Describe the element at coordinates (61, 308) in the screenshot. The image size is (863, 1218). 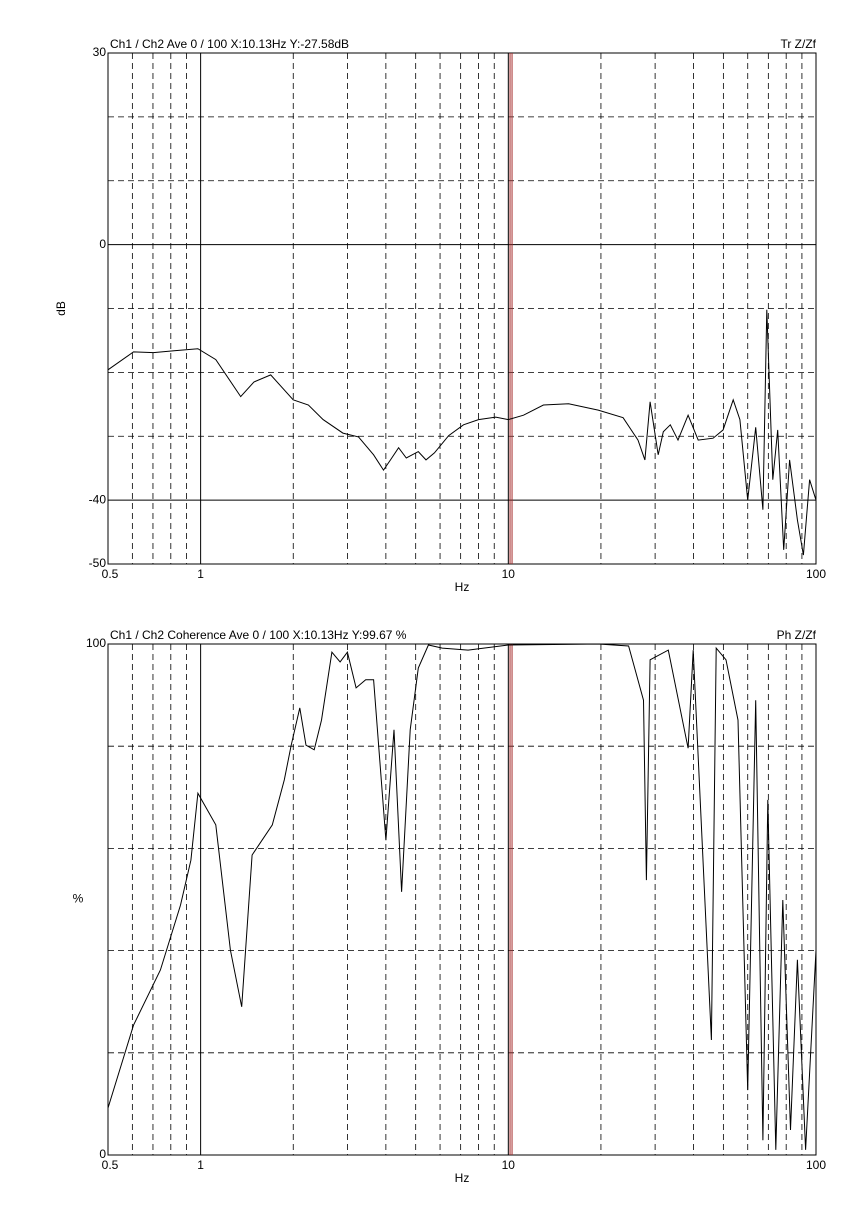
I see `y-axis-label: dB` at that location.